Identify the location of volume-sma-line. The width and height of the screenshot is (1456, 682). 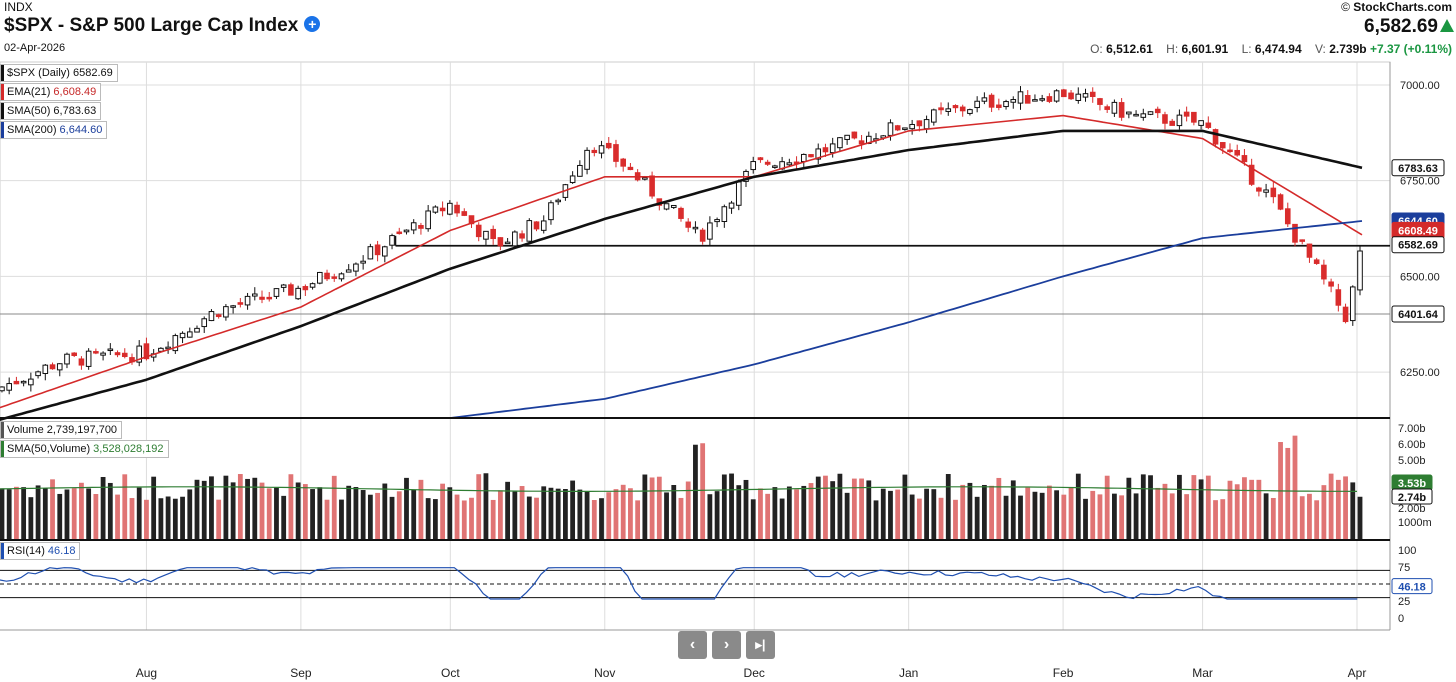
(679, 489).